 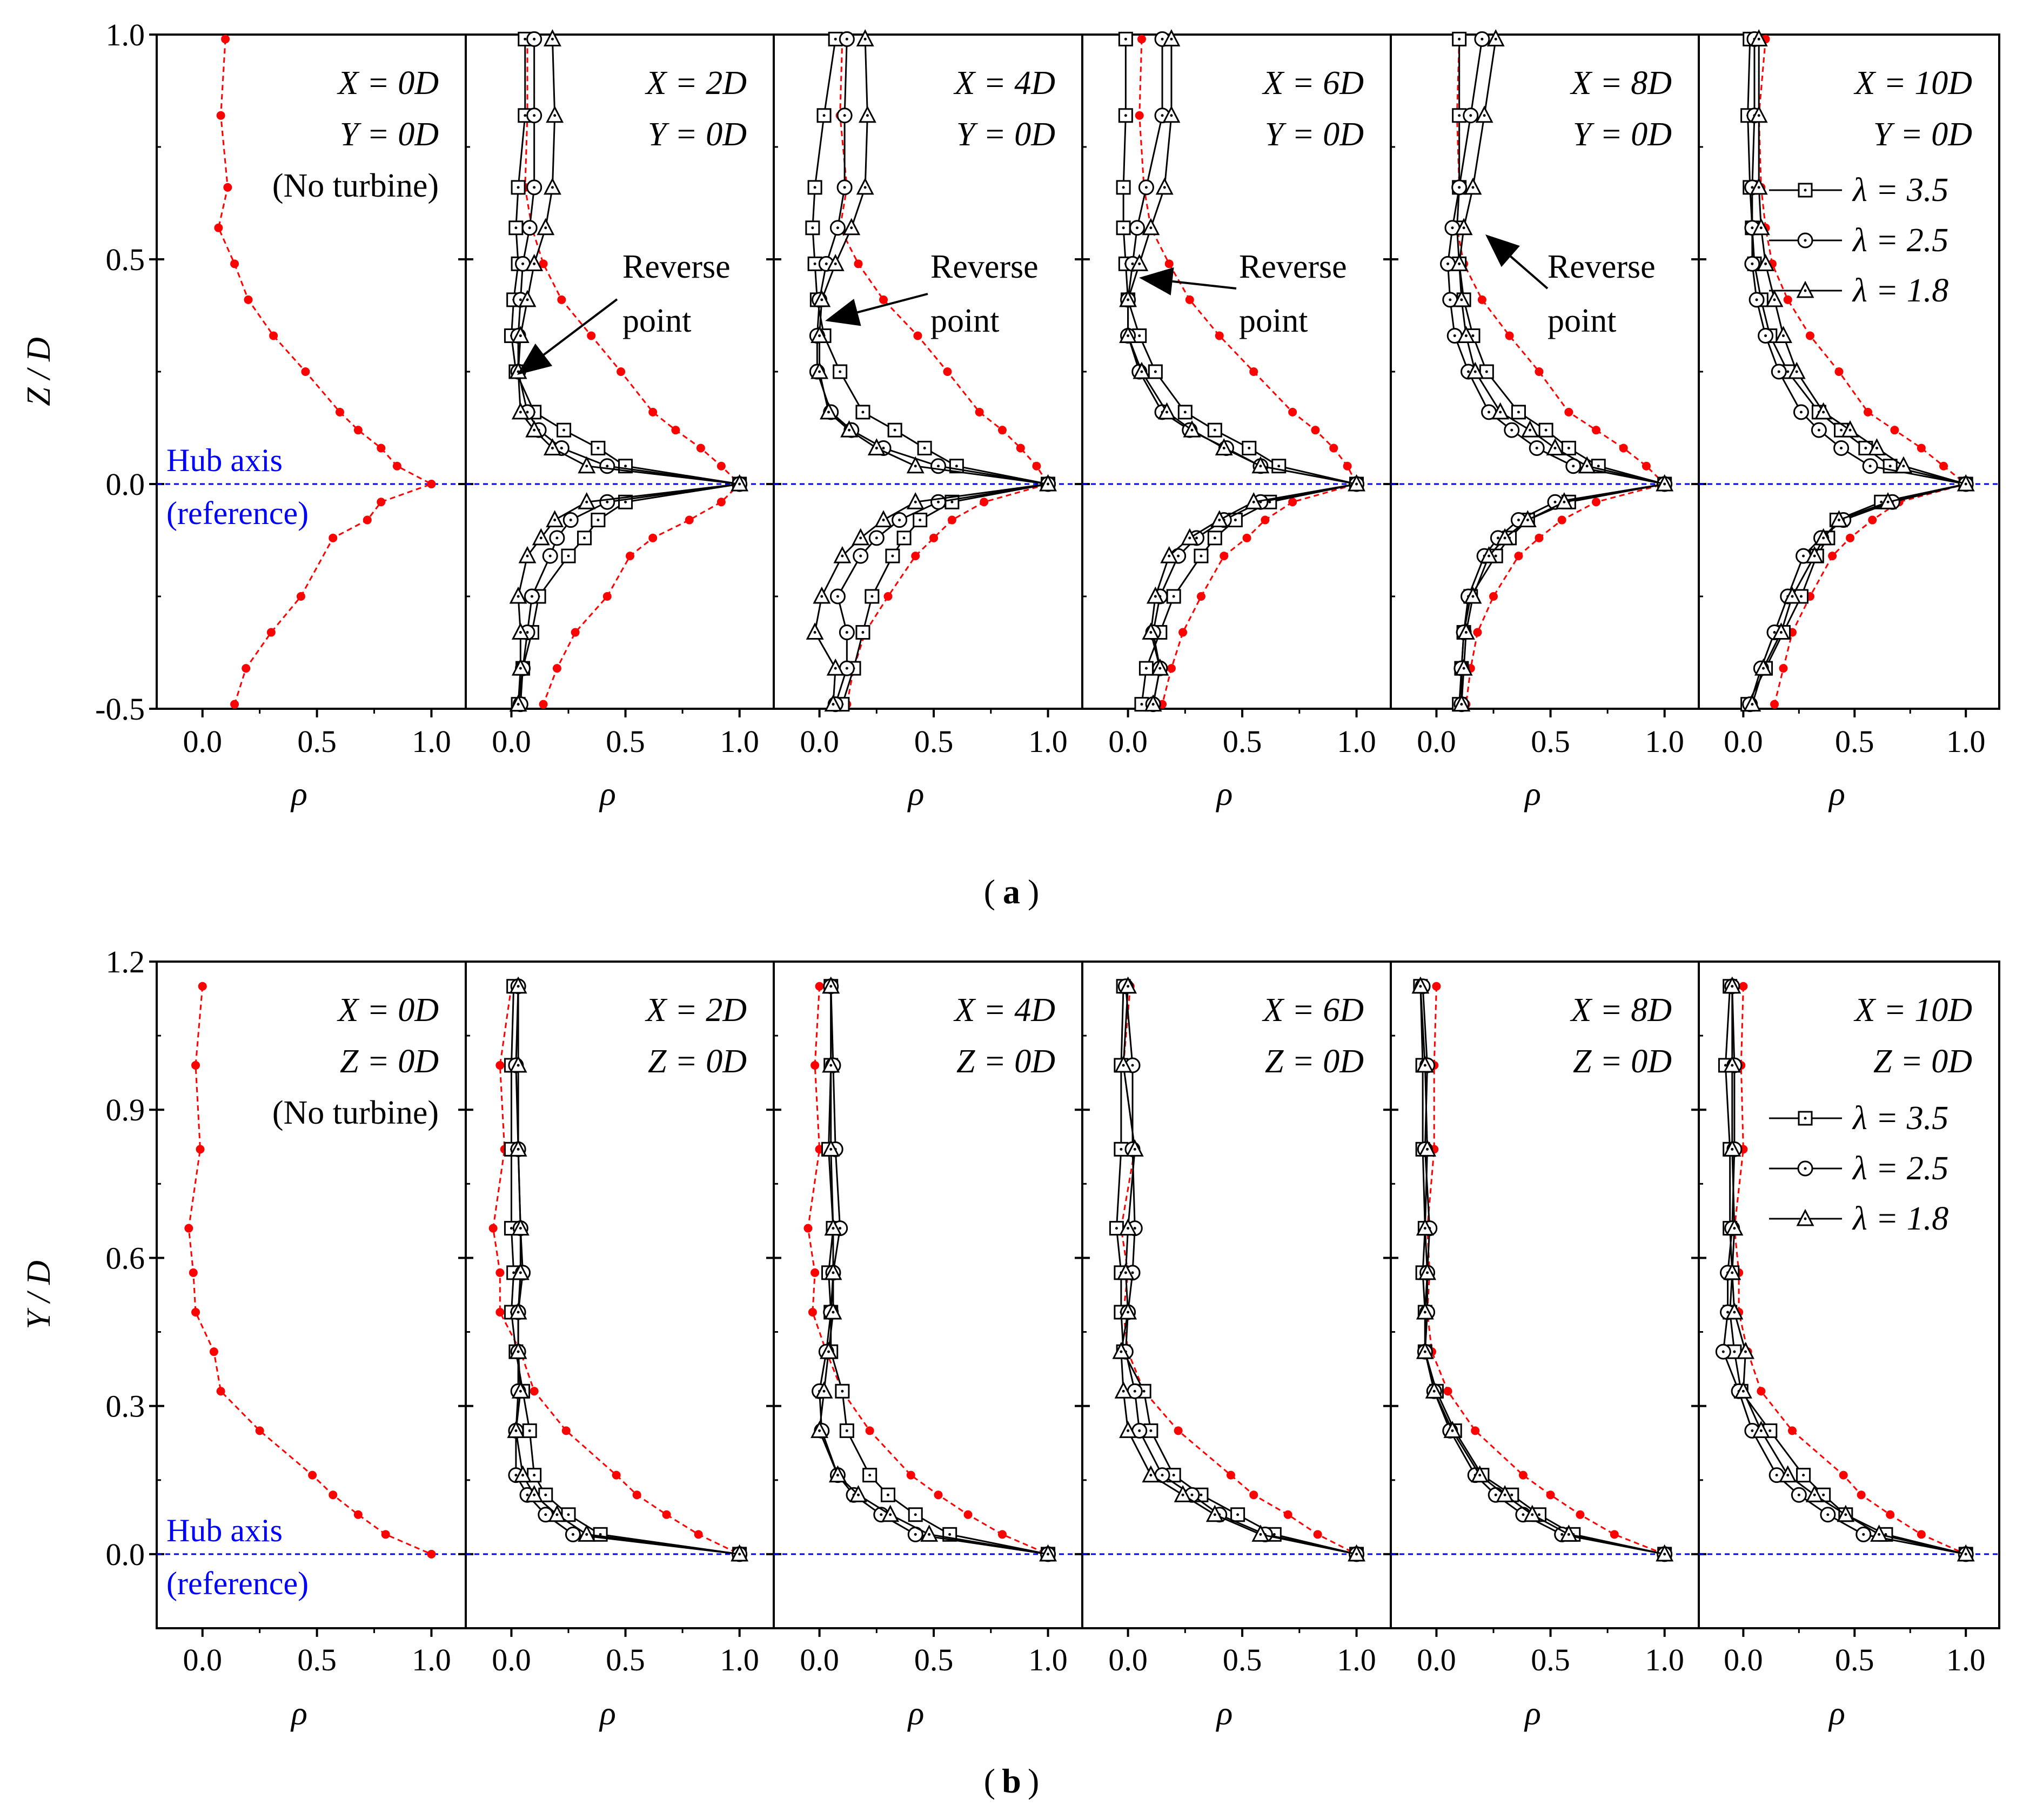 I want to click on caption-close-paren: ), so click(x=1033, y=892).